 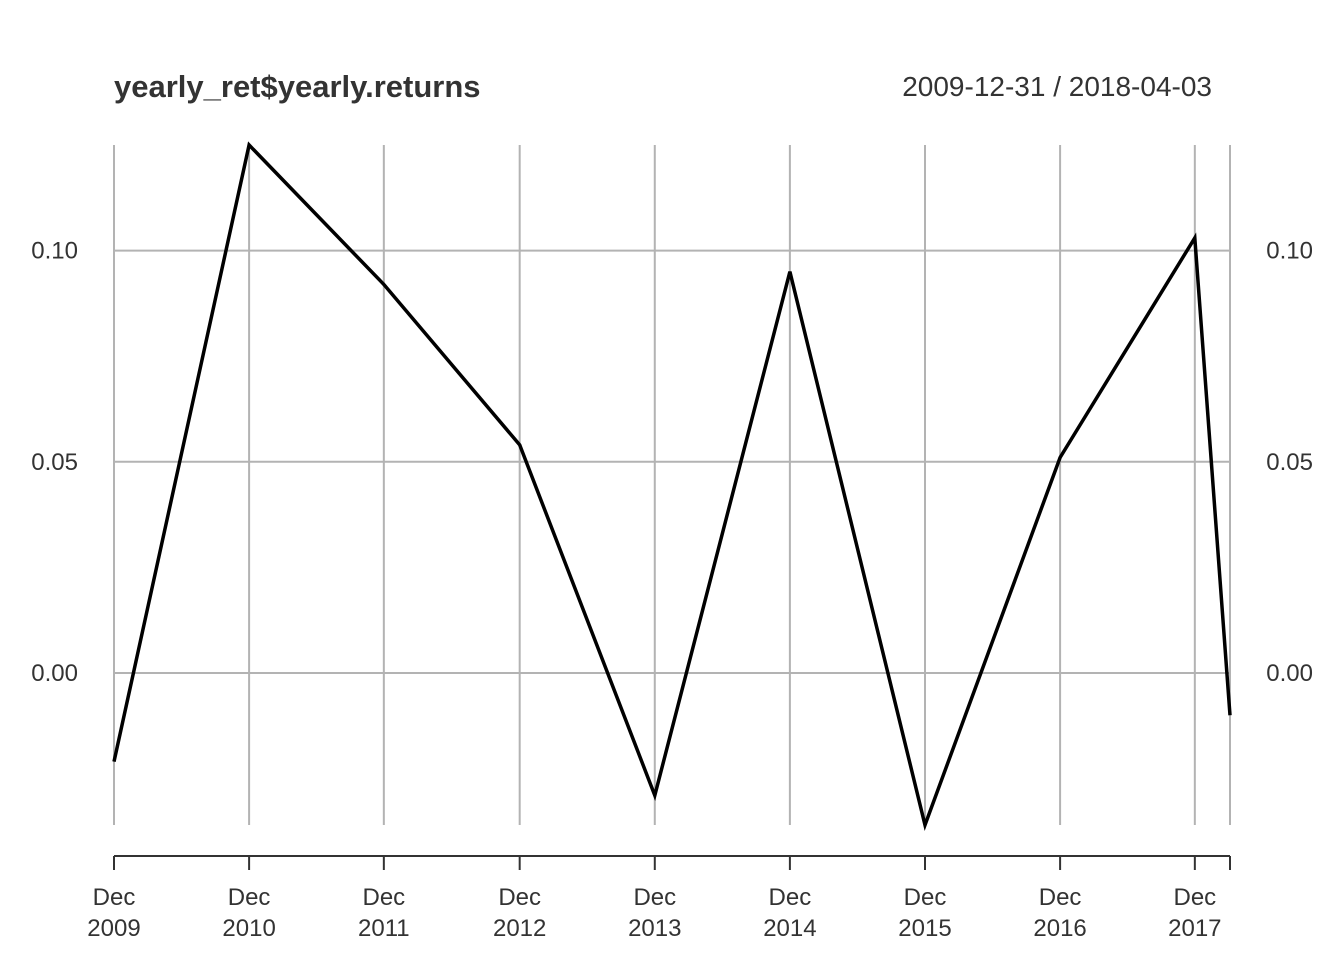 I want to click on x-axis, so click(x=672, y=862).